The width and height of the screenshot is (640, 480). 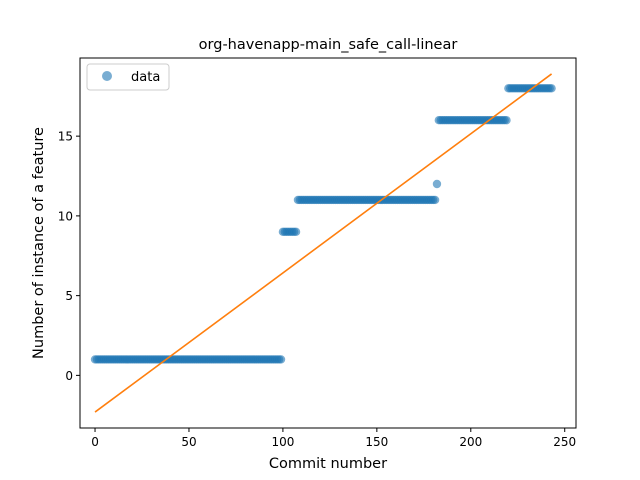 What do you see at coordinates (470, 442) in the screenshot?
I see `x-tick-label: 200` at bounding box center [470, 442].